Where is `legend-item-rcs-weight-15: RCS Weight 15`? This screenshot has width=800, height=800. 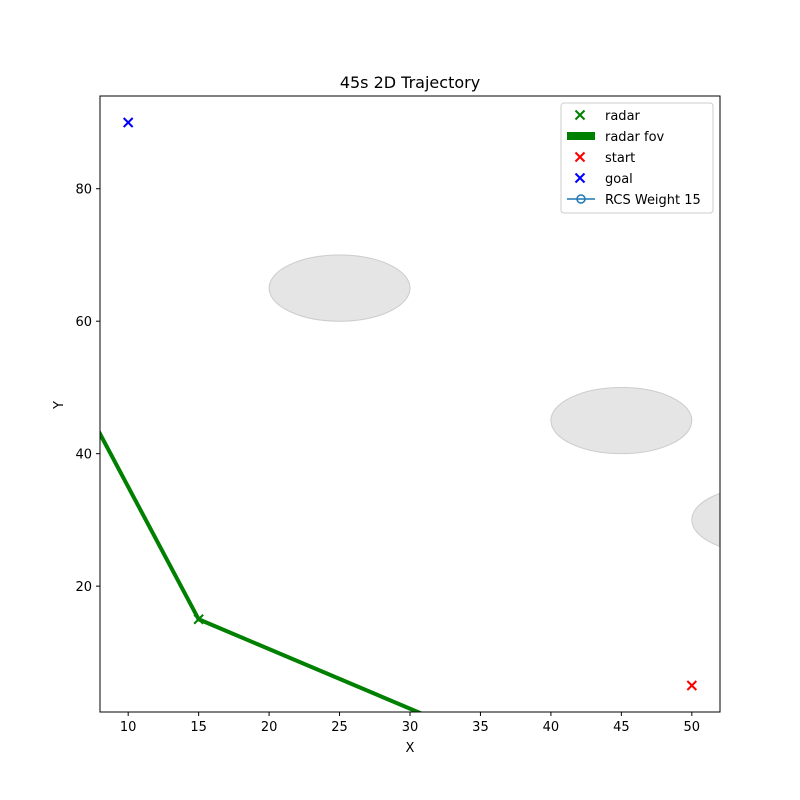
legend-item-rcs-weight-15: RCS Weight 15 is located at coordinates (634, 200).